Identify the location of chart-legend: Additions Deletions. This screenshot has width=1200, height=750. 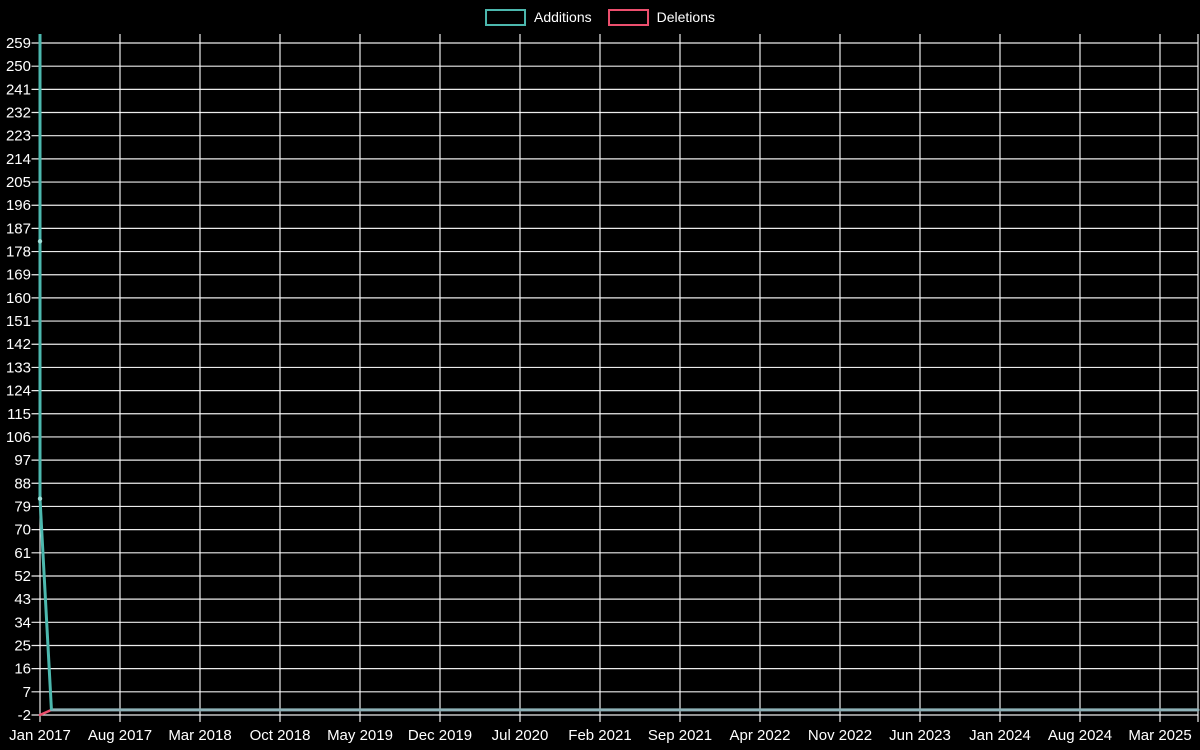
(600, 17).